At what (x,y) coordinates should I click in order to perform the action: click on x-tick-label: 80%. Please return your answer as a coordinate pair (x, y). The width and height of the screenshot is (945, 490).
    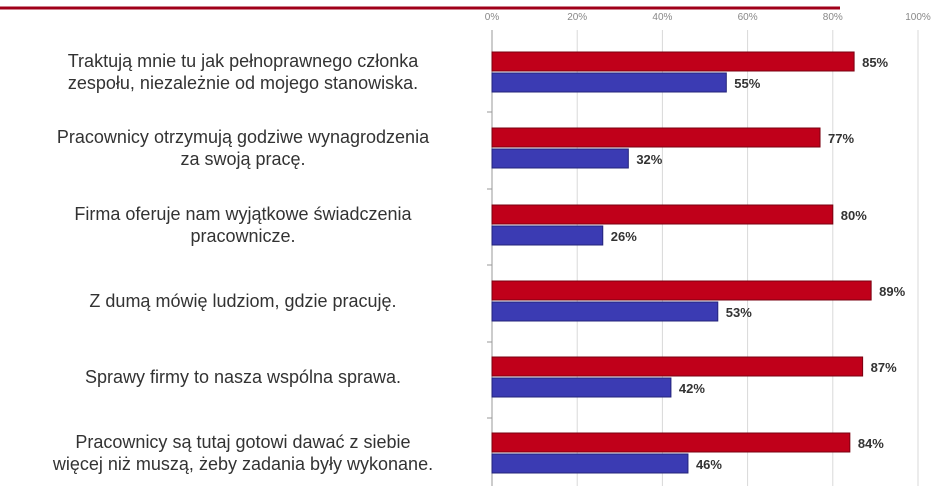
    Looking at the image, I should click on (833, 17).